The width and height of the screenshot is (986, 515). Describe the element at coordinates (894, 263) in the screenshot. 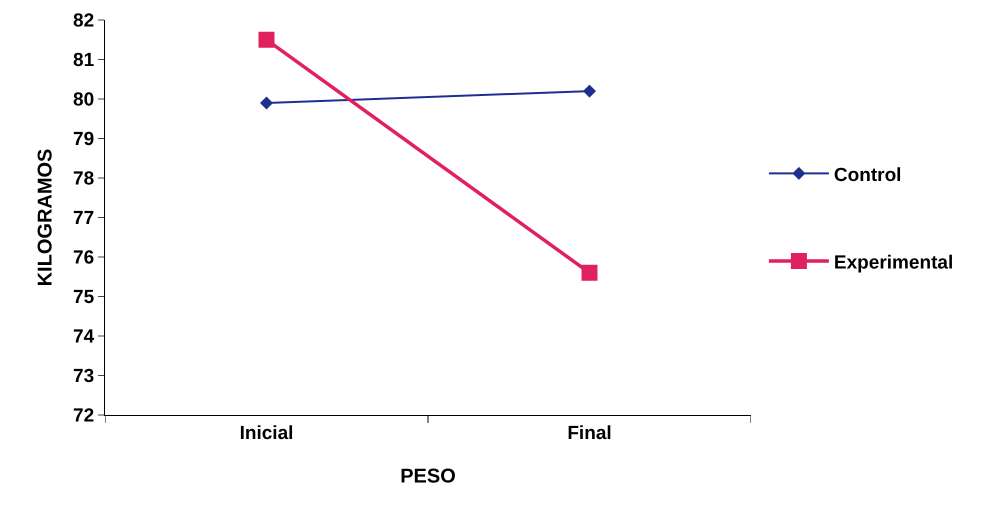

I see `legend-label: Experimental` at that location.